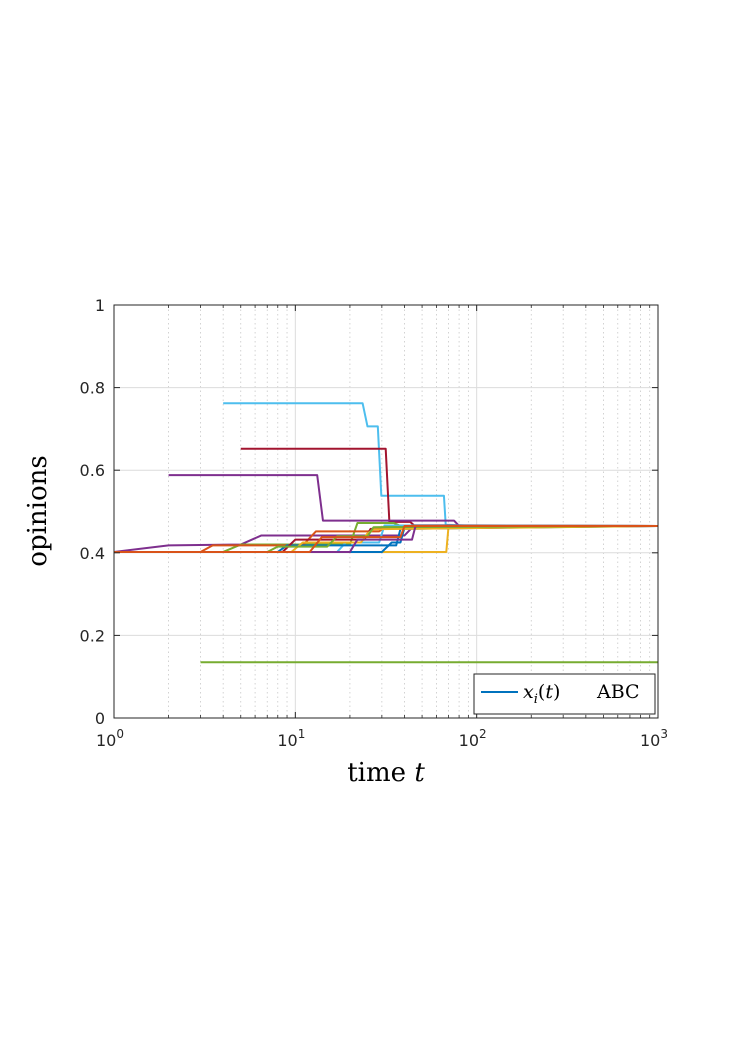 The width and height of the screenshot is (747, 1058). What do you see at coordinates (110, 738) in the screenshot?
I see `x-tick-label: 10⁰` at bounding box center [110, 738].